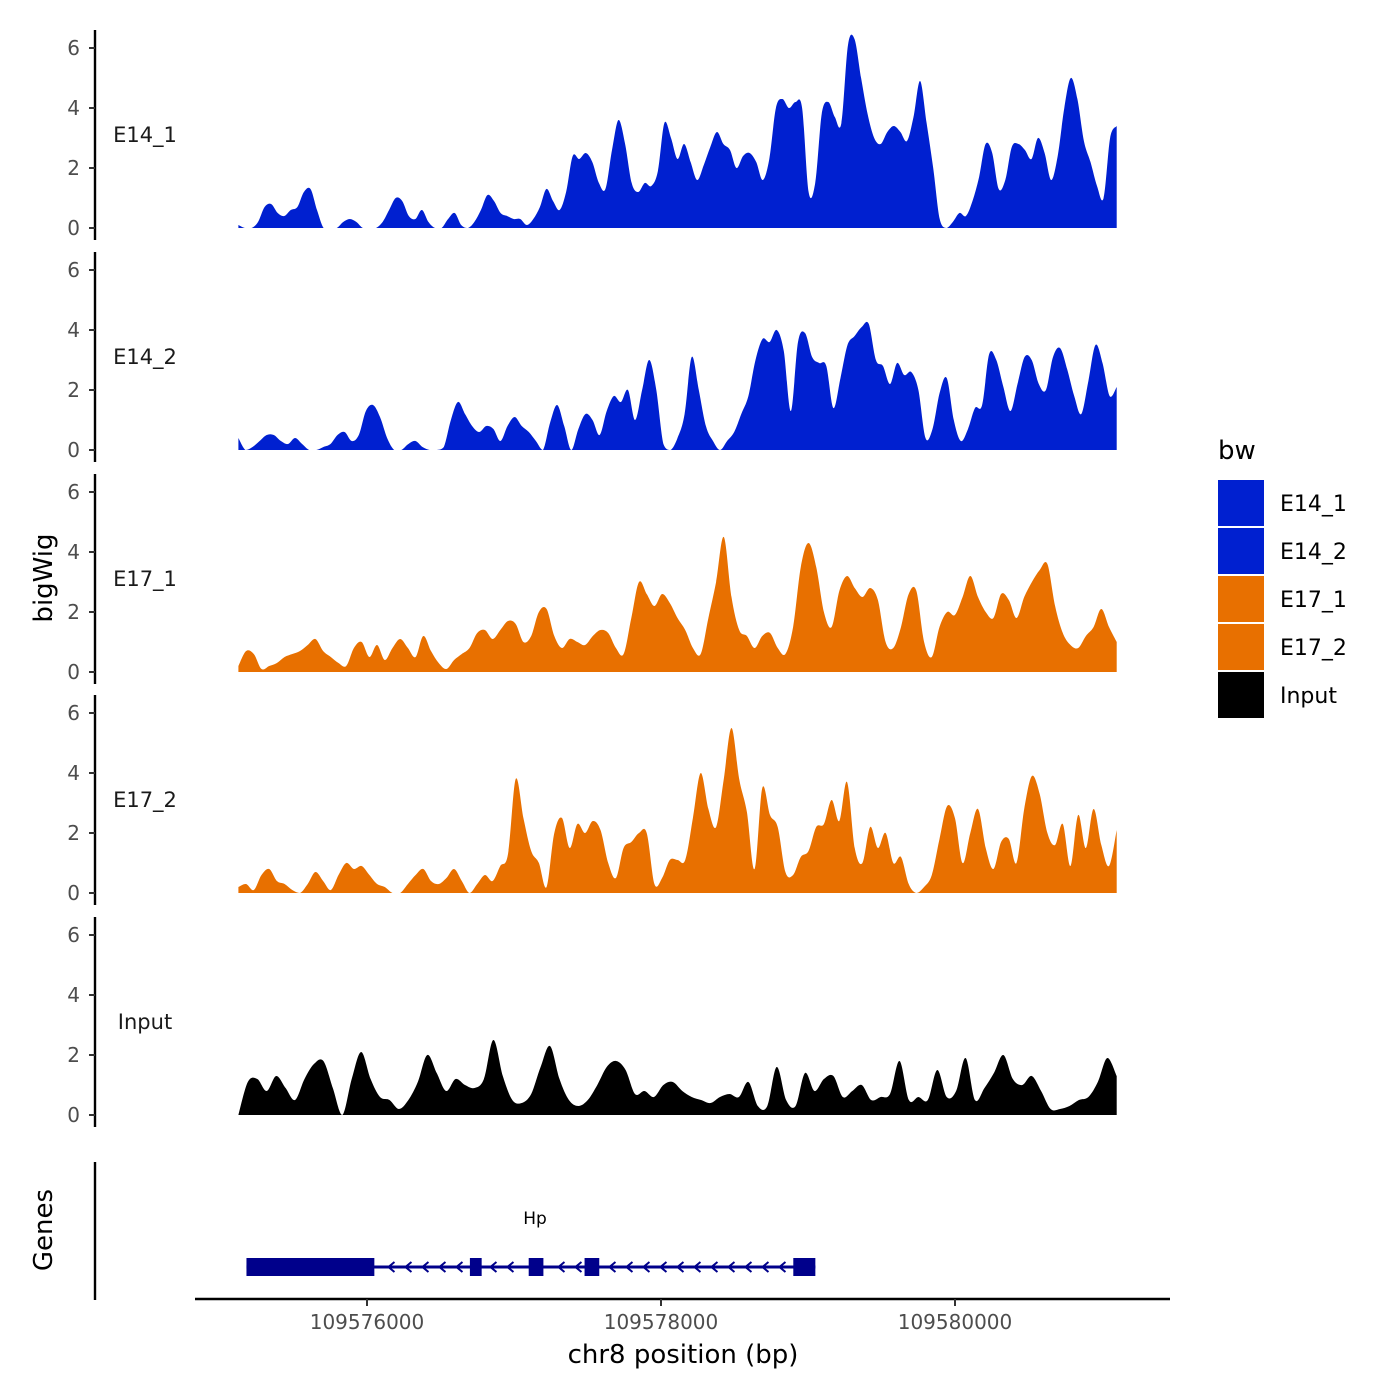 The image size is (1400, 1400). What do you see at coordinates (145, 1022) in the screenshot?
I see `track-label-Input: Input` at bounding box center [145, 1022].